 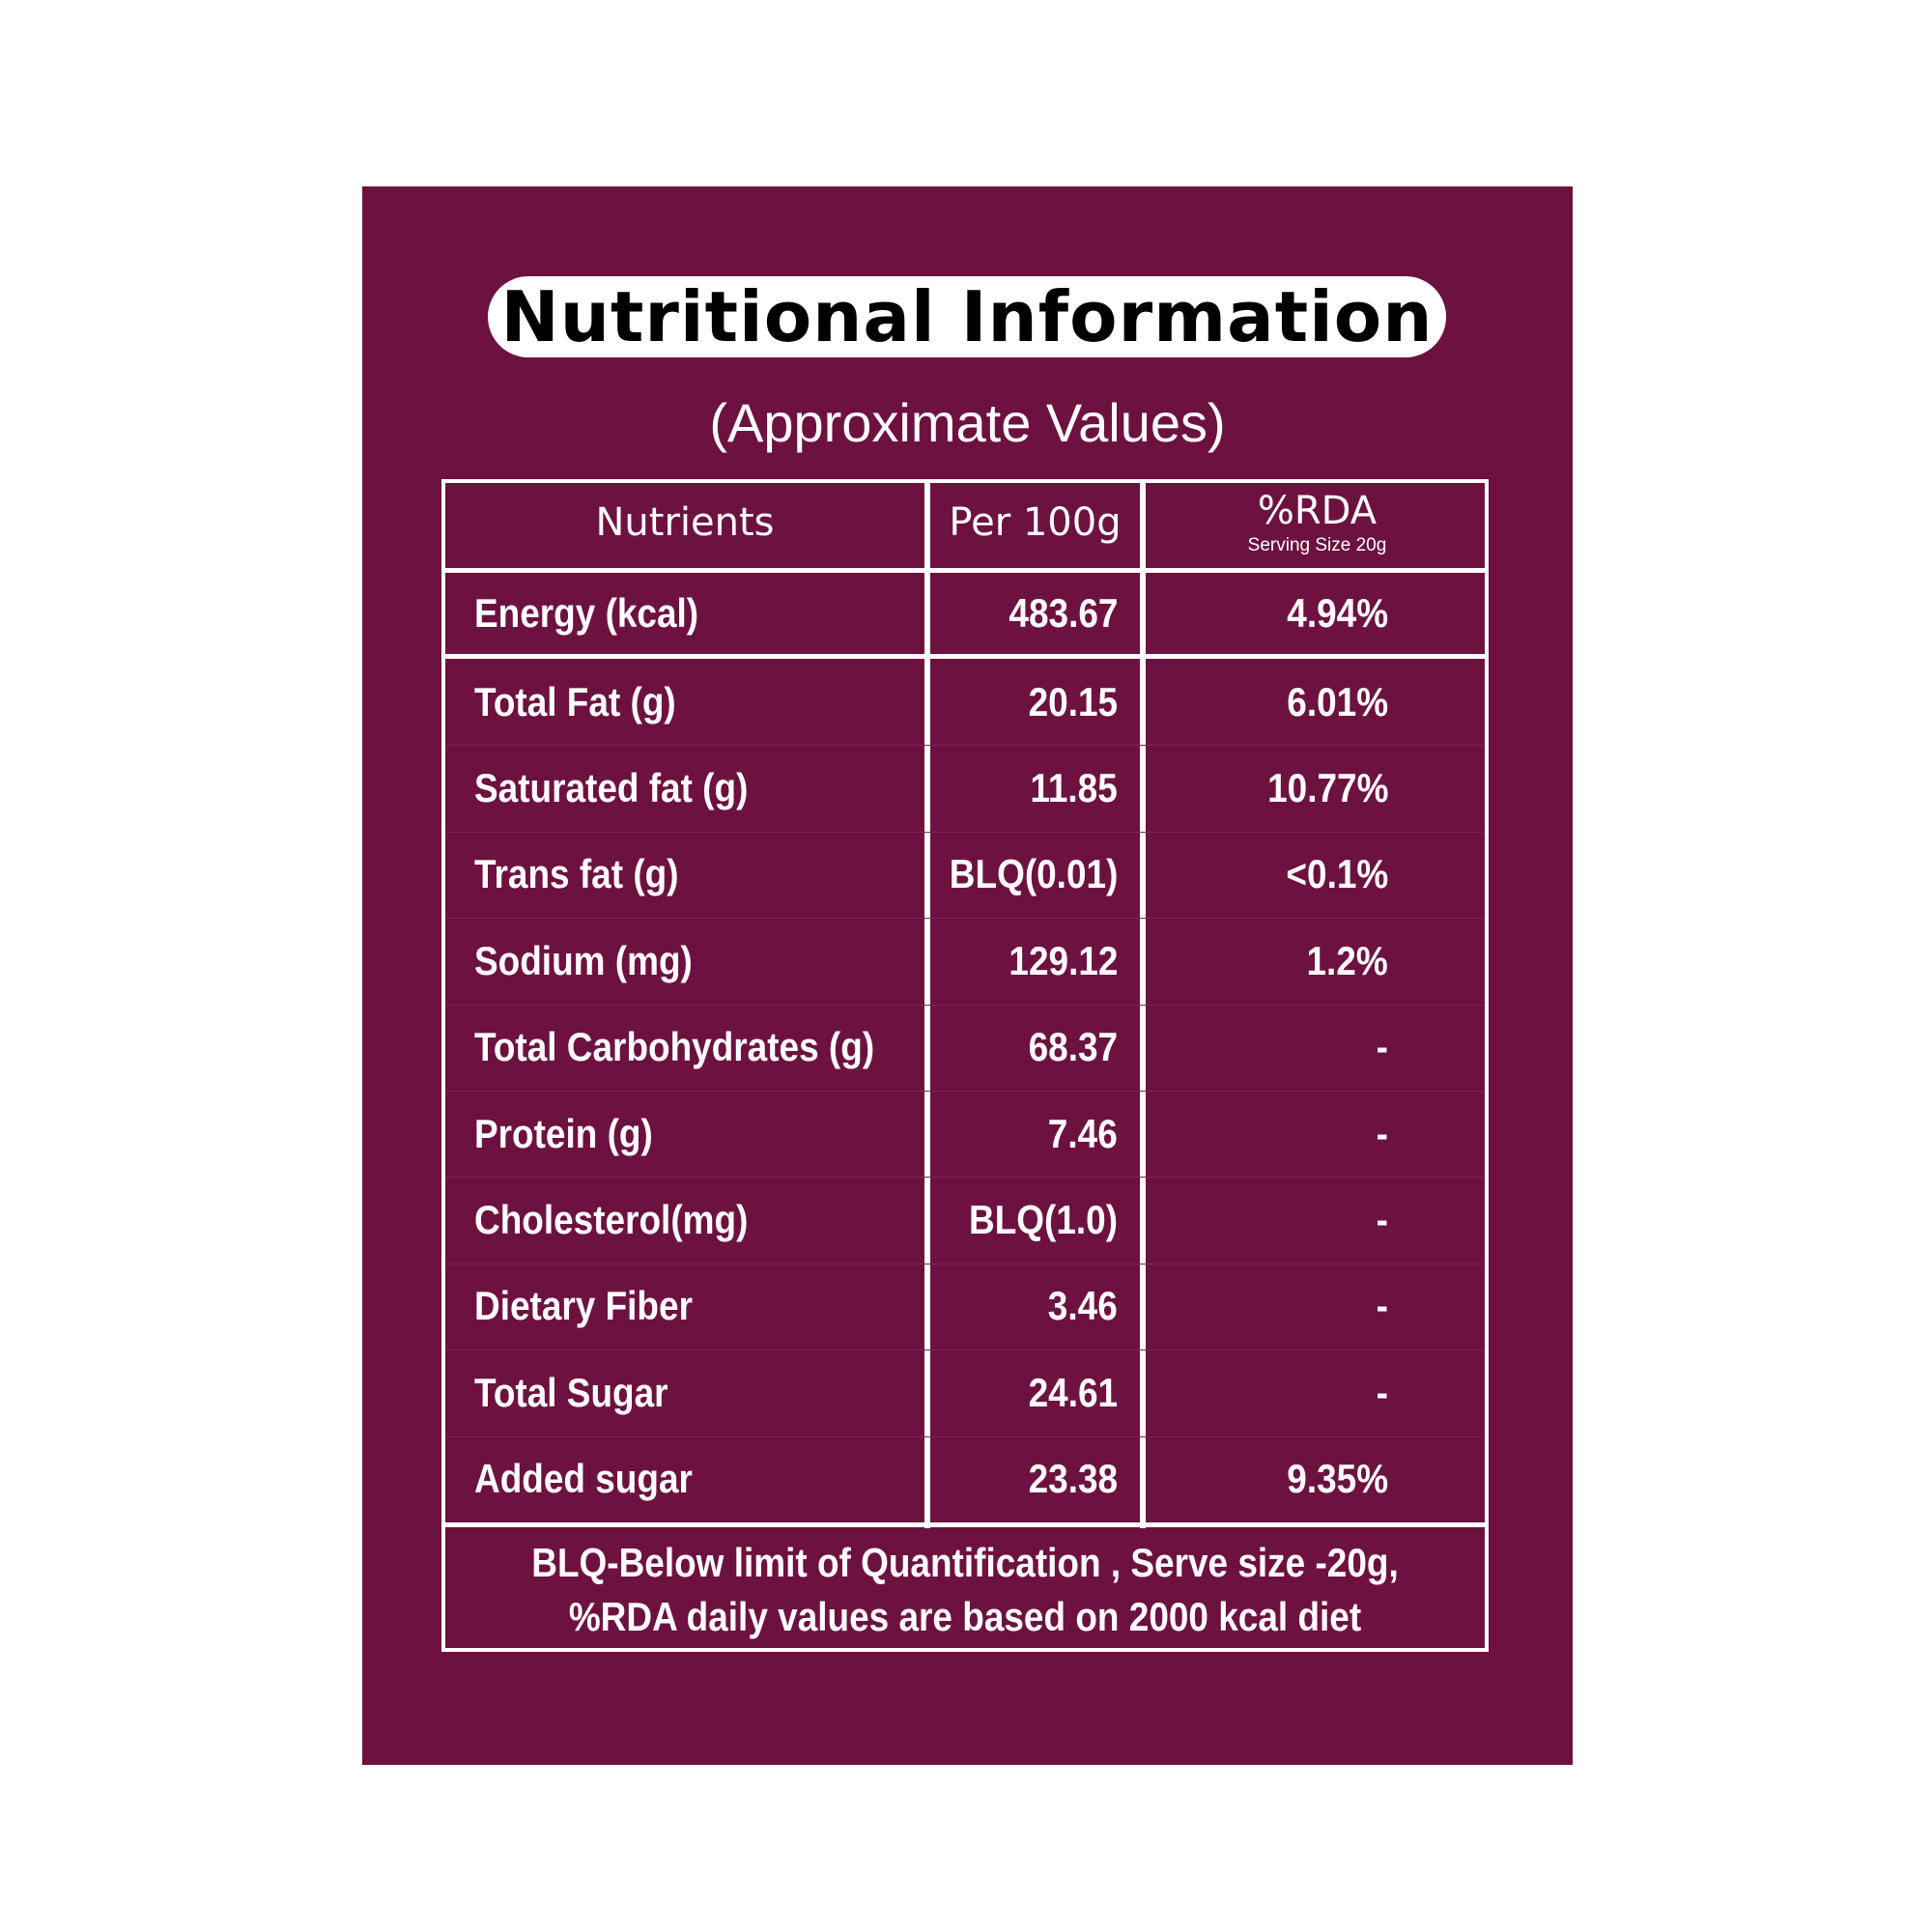 What do you see at coordinates (1337, 874) in the screenshot?
I see `nutrient-rda: <0.1%` at bounding box center [1337, 874].